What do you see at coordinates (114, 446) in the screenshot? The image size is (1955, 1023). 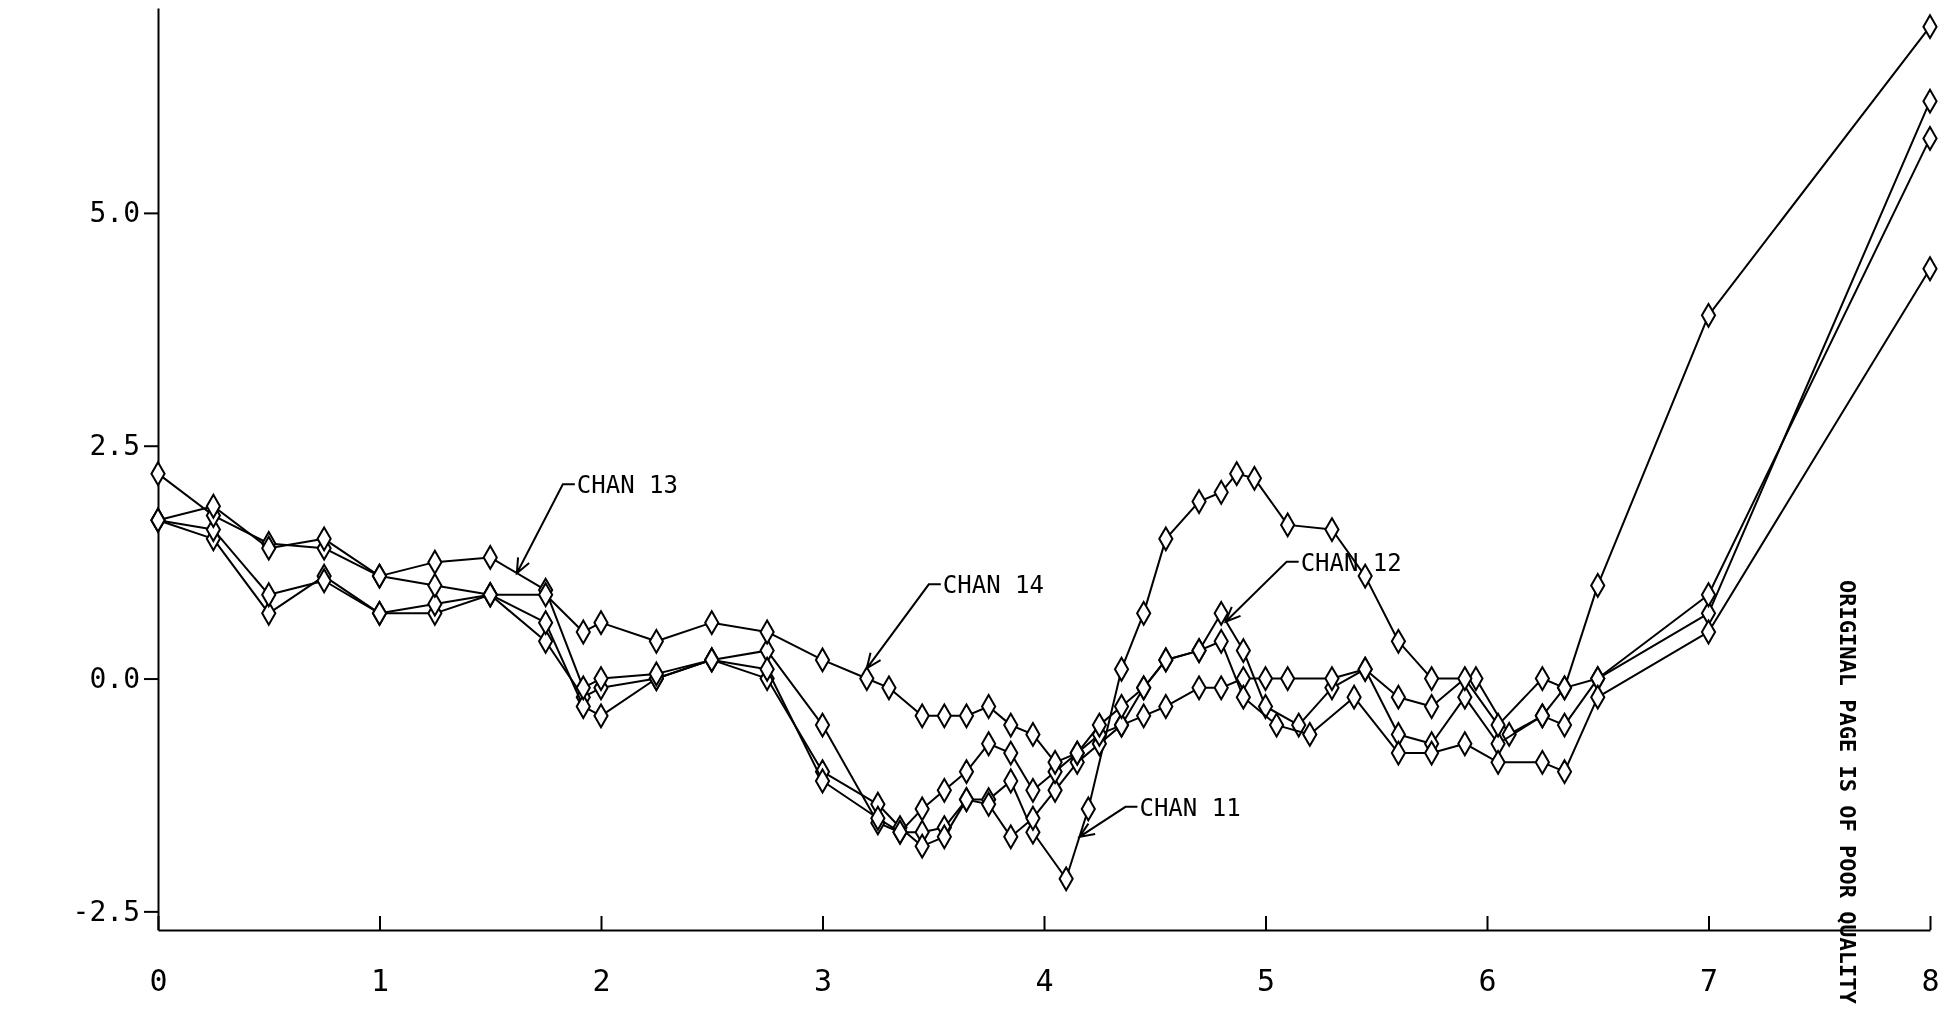 I see `y-tick-label: 2.5` at bounding box center [114, 446].